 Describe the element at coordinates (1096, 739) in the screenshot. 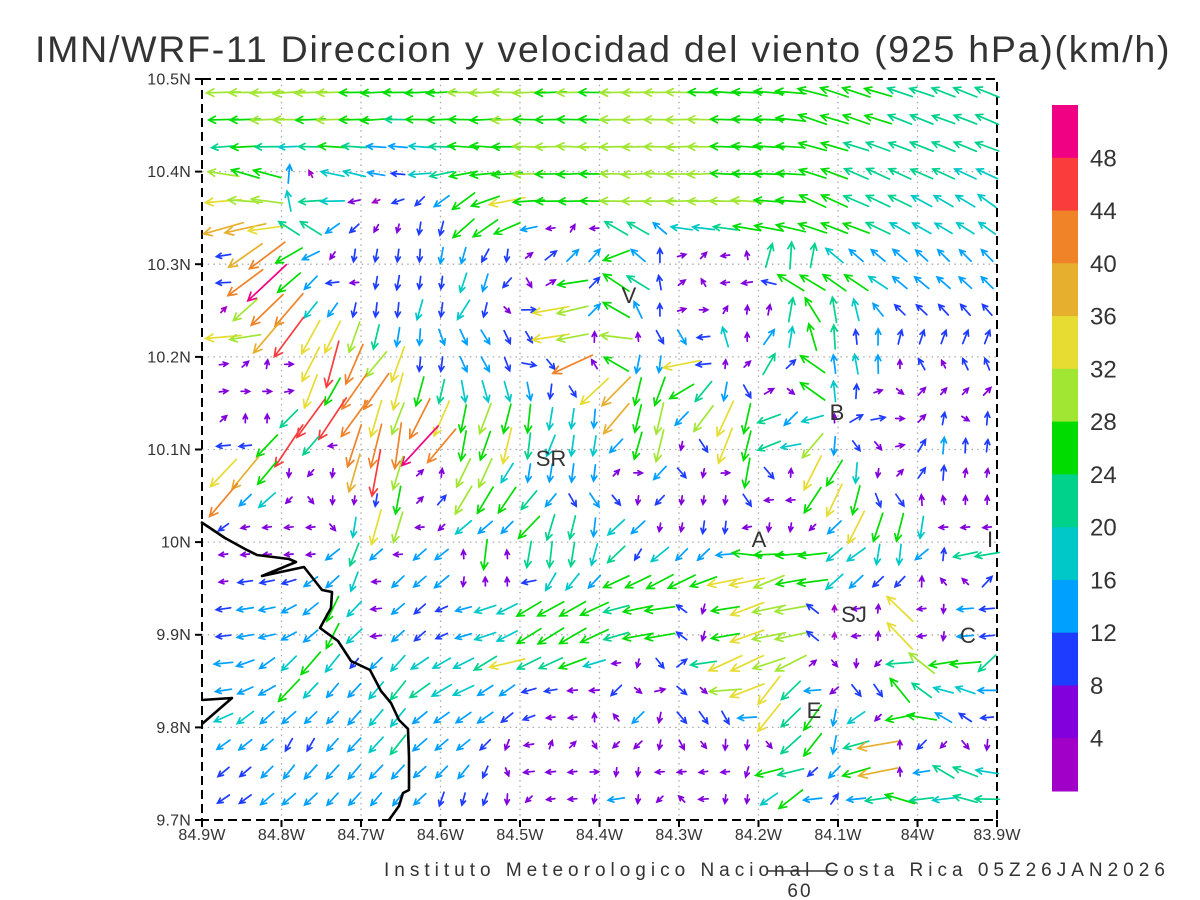

I see `svg-text: 4` at that location.